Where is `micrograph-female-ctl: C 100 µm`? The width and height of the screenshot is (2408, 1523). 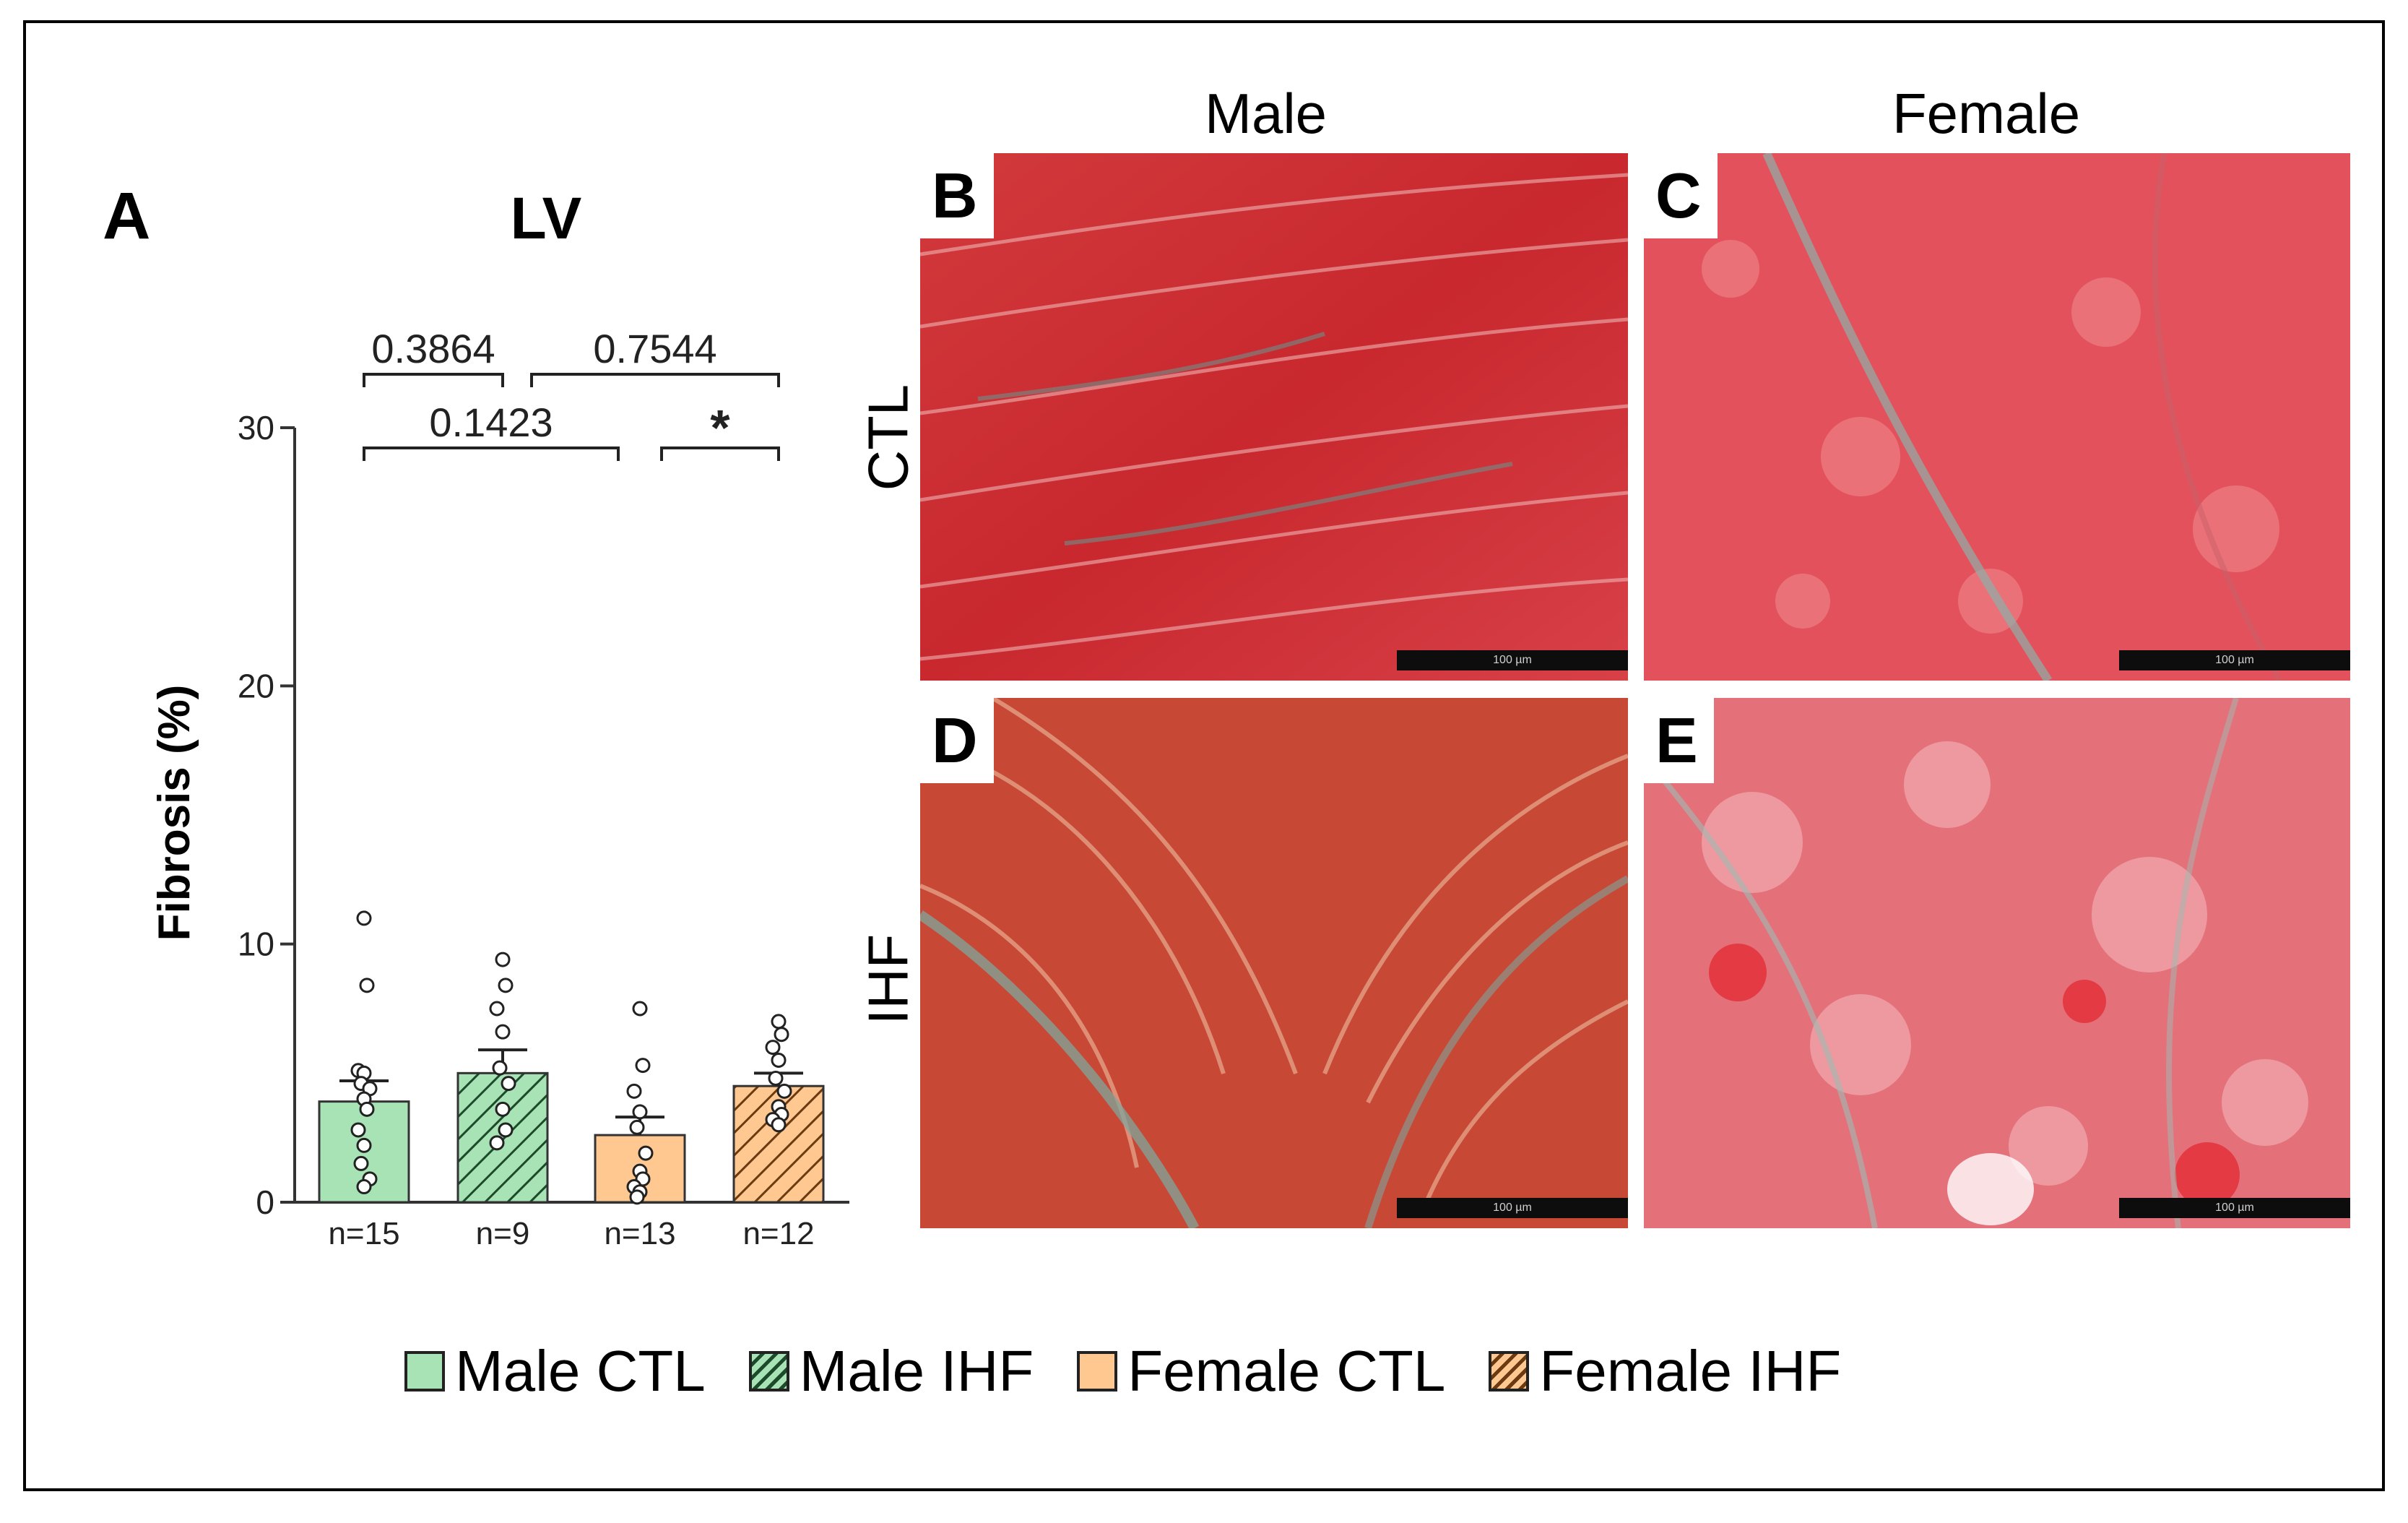
micrograph-female-ctl: C 100 µm is located at coordinates (1997, 417).